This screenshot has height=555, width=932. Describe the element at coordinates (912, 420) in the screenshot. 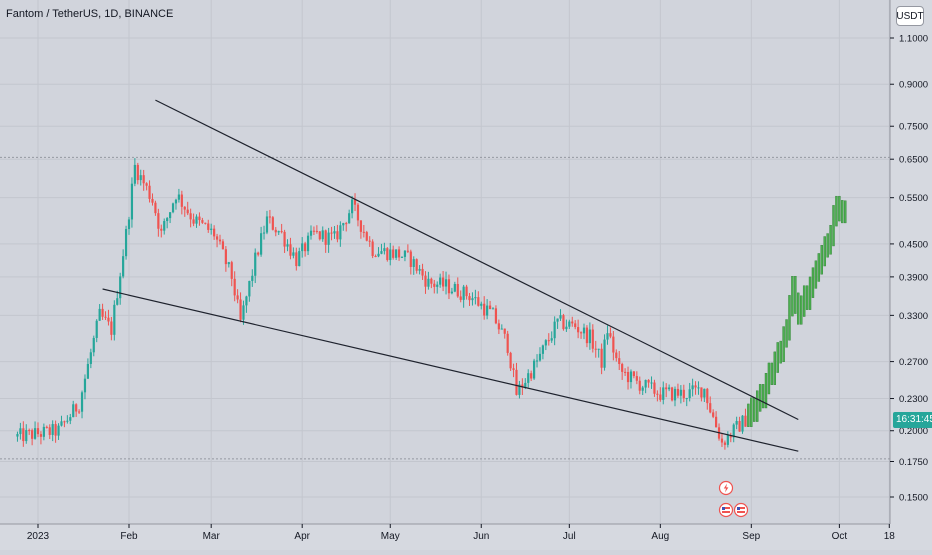

I see `last-price-tag: 16:31:45` at that location.